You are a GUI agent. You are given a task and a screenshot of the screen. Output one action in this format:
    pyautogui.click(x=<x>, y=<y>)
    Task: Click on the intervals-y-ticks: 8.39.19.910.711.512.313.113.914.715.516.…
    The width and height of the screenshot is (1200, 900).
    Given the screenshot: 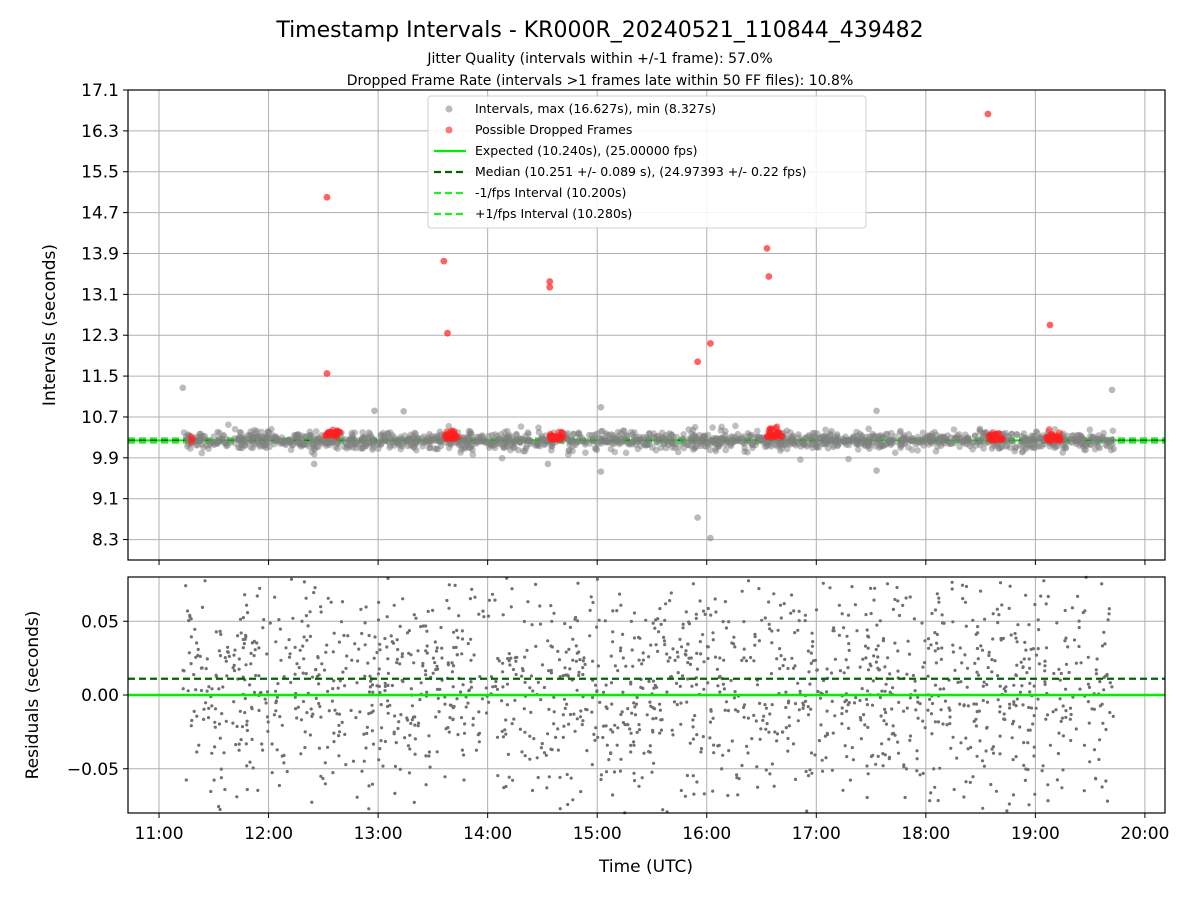 What is the action you would take?
    pyautogui.click(x=104, y=316)
    